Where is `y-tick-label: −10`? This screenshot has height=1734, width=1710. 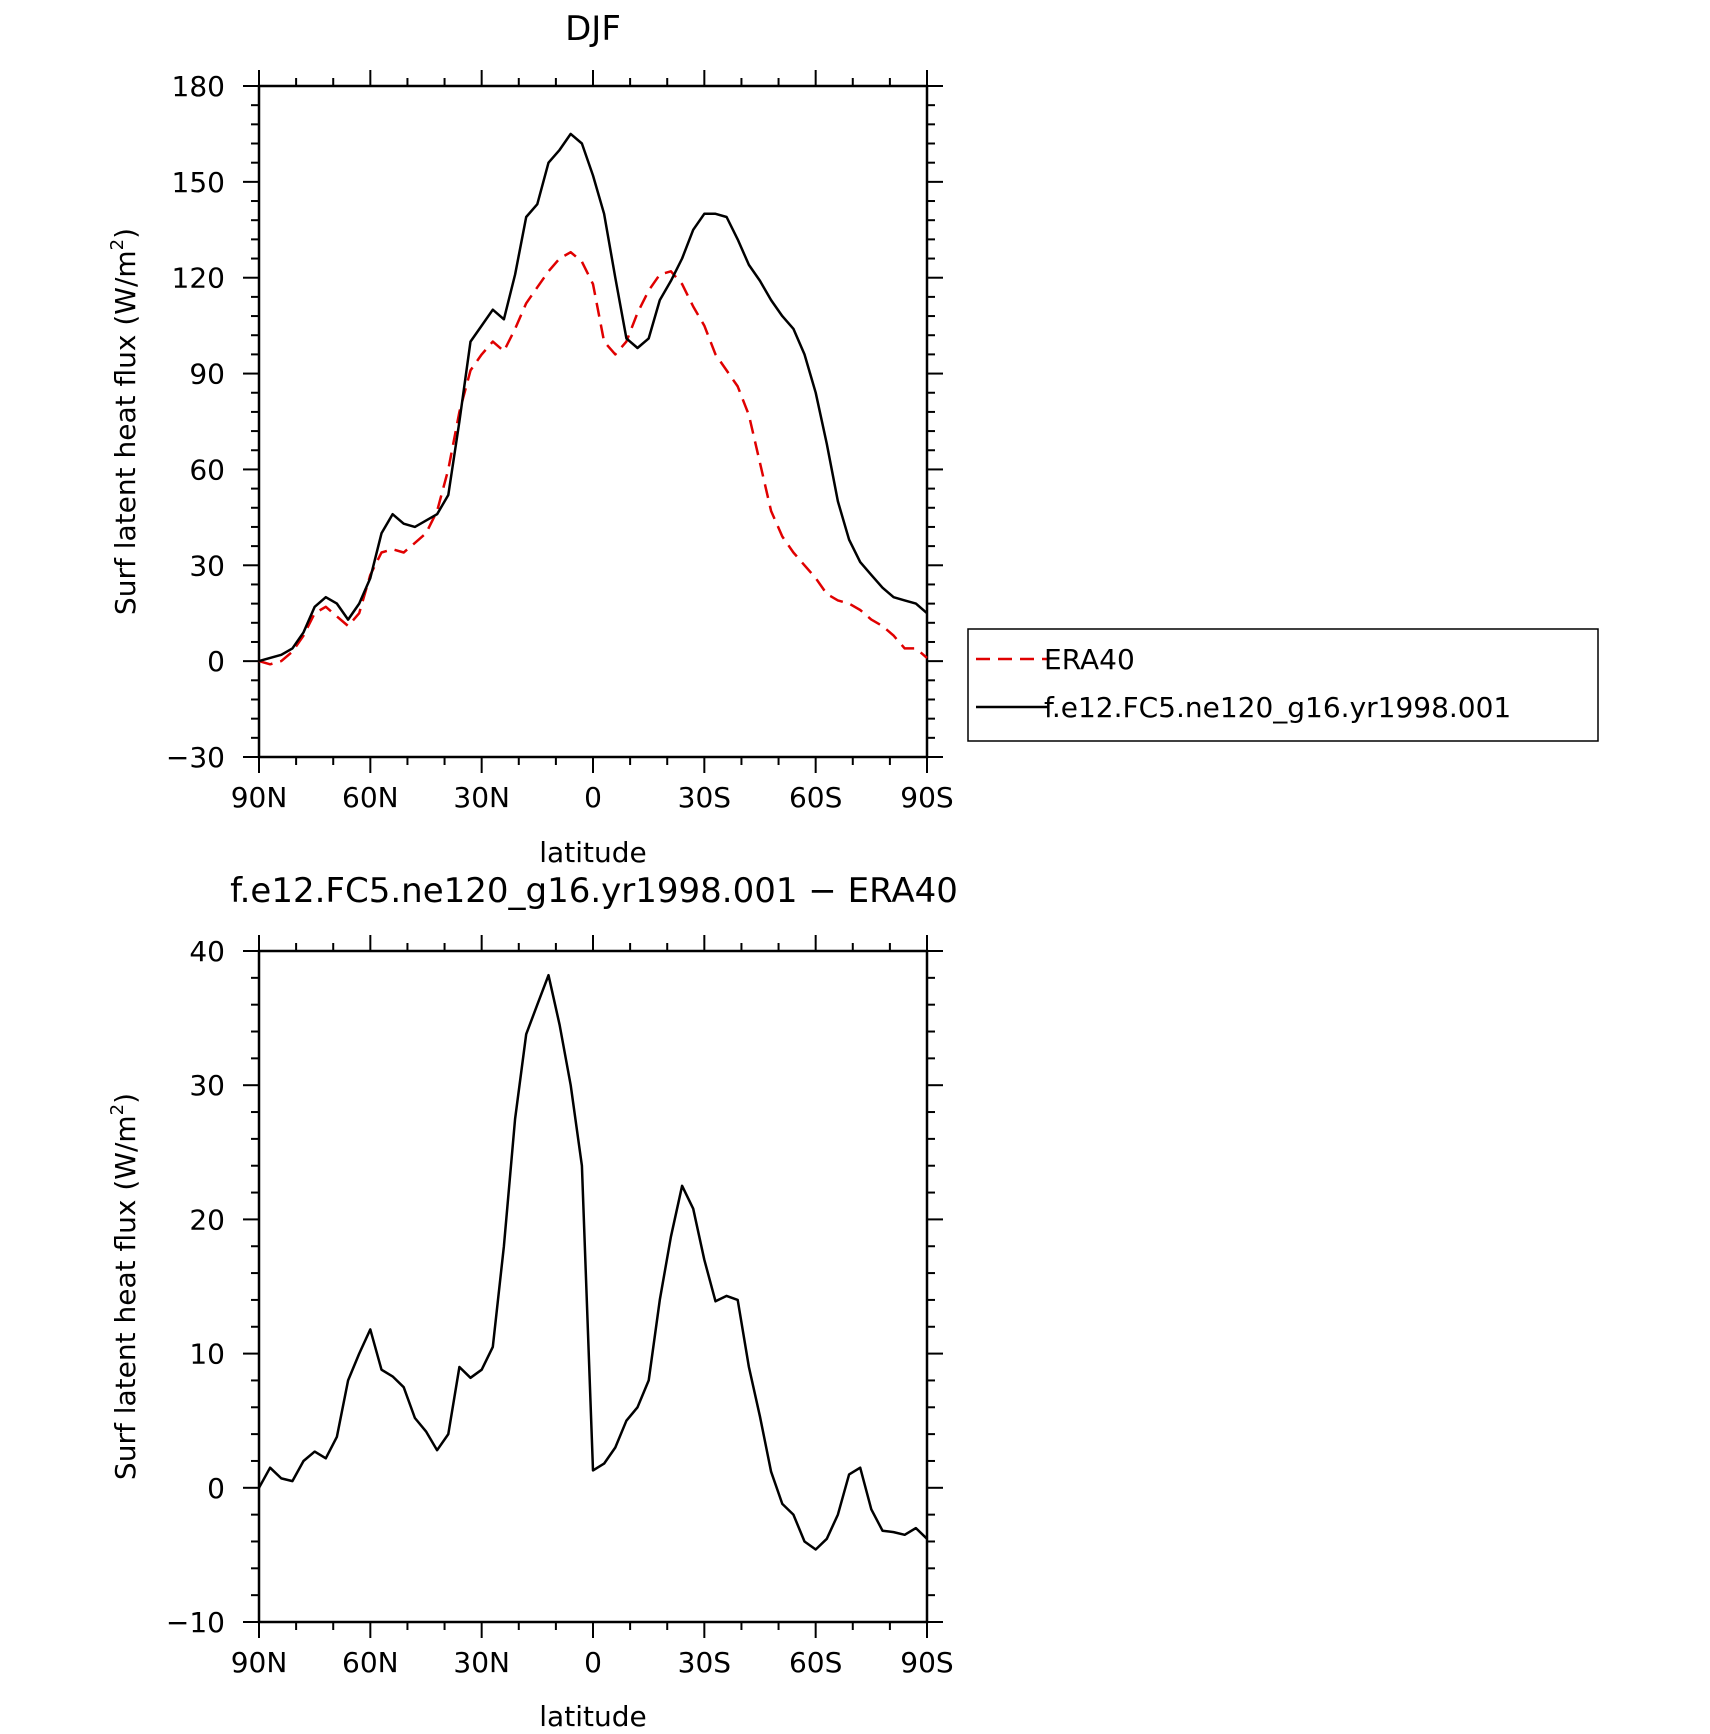 y-tick-label: −10 is located at coordinates (195, 1622).